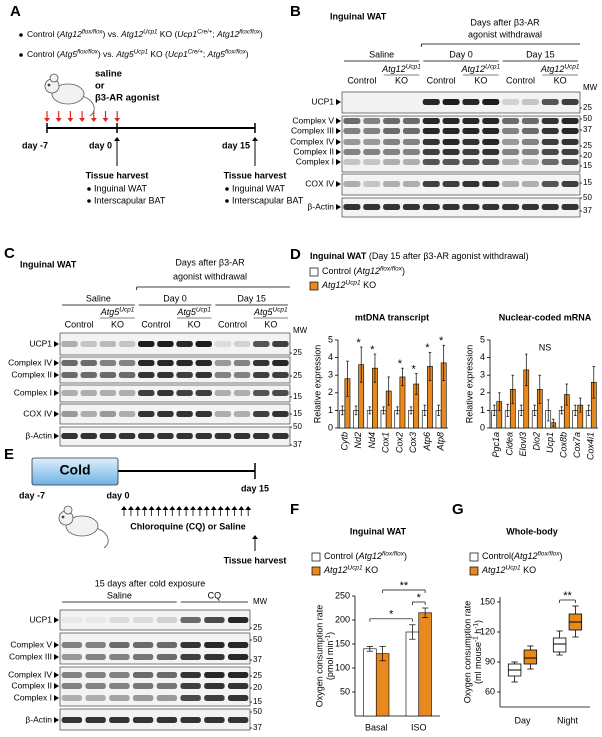 Image resolution: width=602 pixels, height=737 pixels. Describe the element at coordinates (31, 374) in the screenshot. I see `row-label: Complex II` at that location.